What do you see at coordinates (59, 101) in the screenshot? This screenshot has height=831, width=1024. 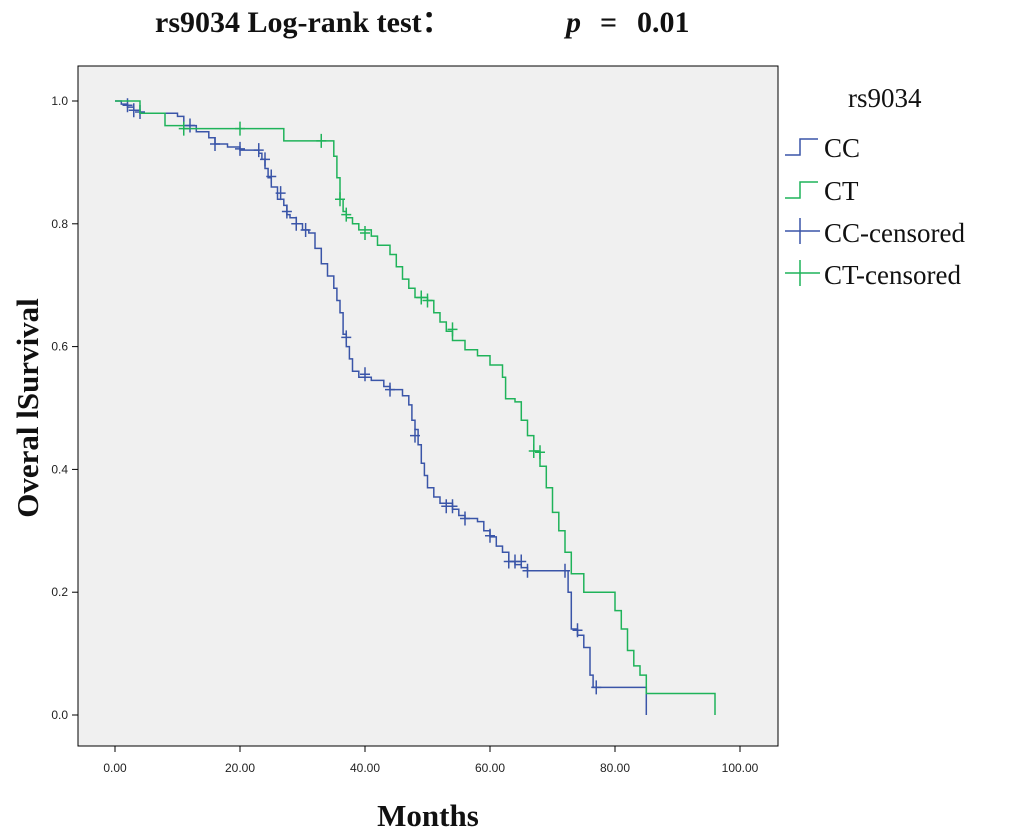 I see `y-tick-label: 1.0` at bounding box center [59, 101].